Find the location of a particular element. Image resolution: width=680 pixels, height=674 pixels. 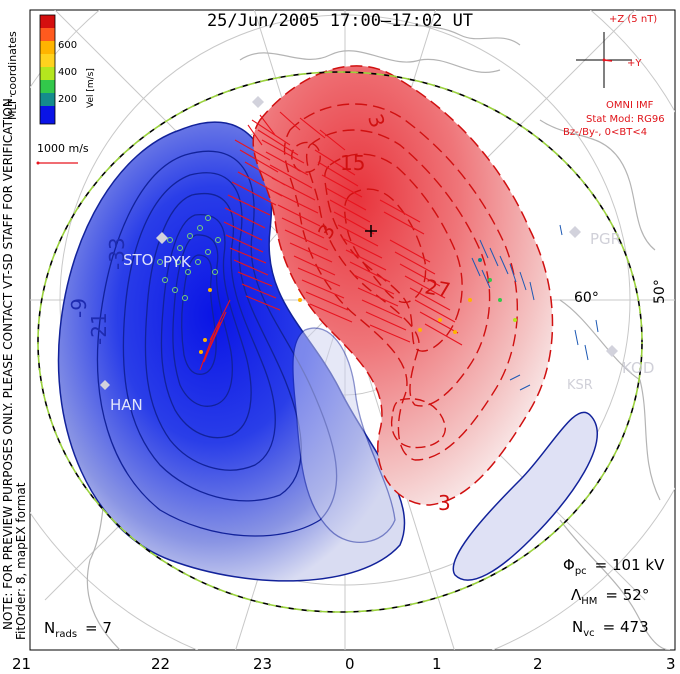

colorbar-unit-label: Vel [m/s] is located at coordinates (91, 88).